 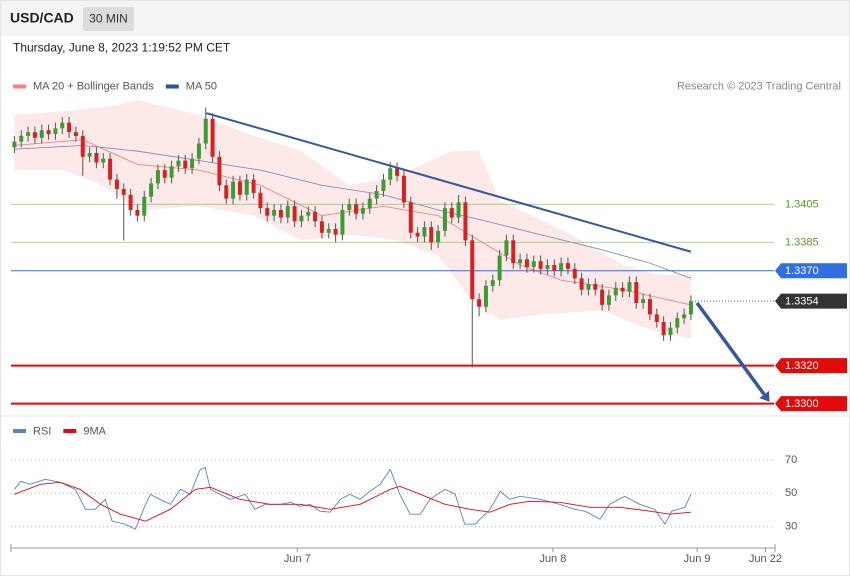 What do you see at coordinates (42, 18) in the screenshot?
I see `symbol: USD/CAD` at bounding box center [42, 18].